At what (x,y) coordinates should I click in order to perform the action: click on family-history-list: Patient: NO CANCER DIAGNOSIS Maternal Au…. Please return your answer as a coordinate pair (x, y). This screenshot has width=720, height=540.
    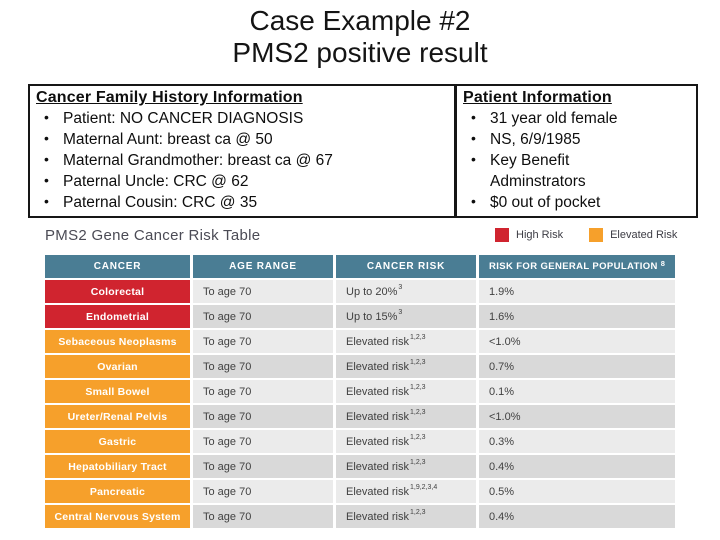
    Looking at the image, I should click on (242, 160).